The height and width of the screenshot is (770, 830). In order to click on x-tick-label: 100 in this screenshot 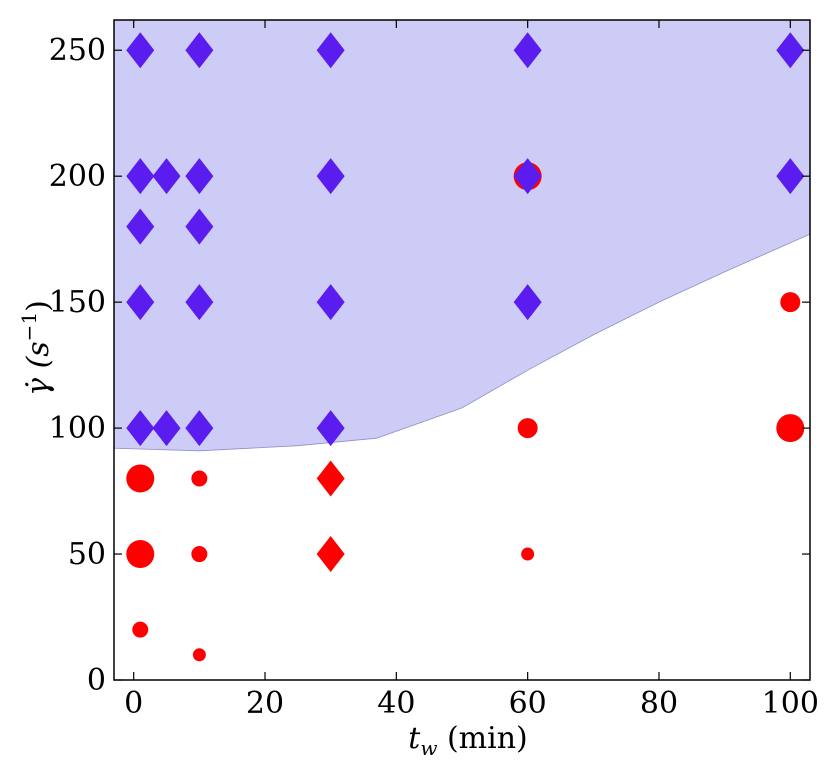, I will do `click(790, 703)`.